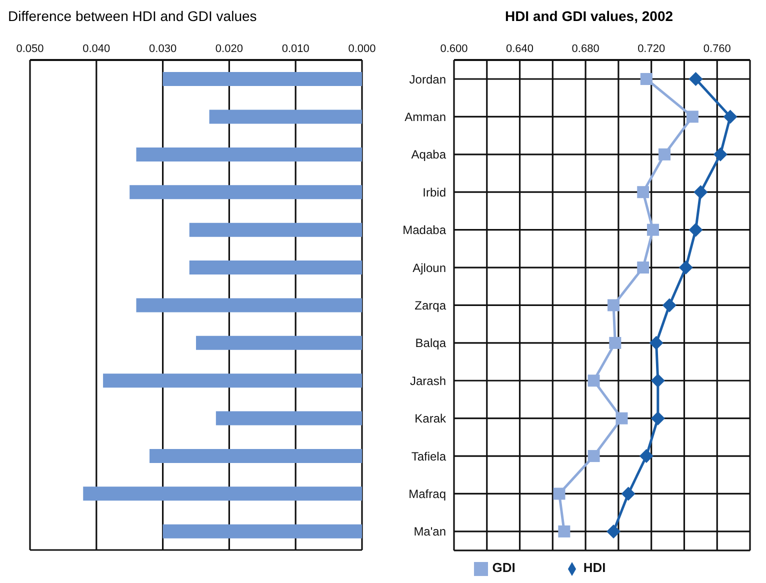  I want to click on x-tick-label: 0.680, so click(586, 49).